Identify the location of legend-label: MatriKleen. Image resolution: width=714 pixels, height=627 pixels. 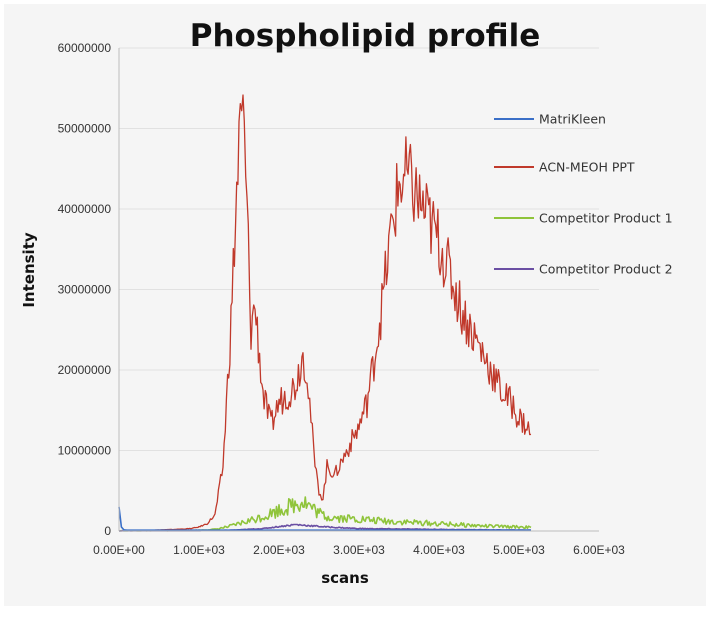
(572, 119).